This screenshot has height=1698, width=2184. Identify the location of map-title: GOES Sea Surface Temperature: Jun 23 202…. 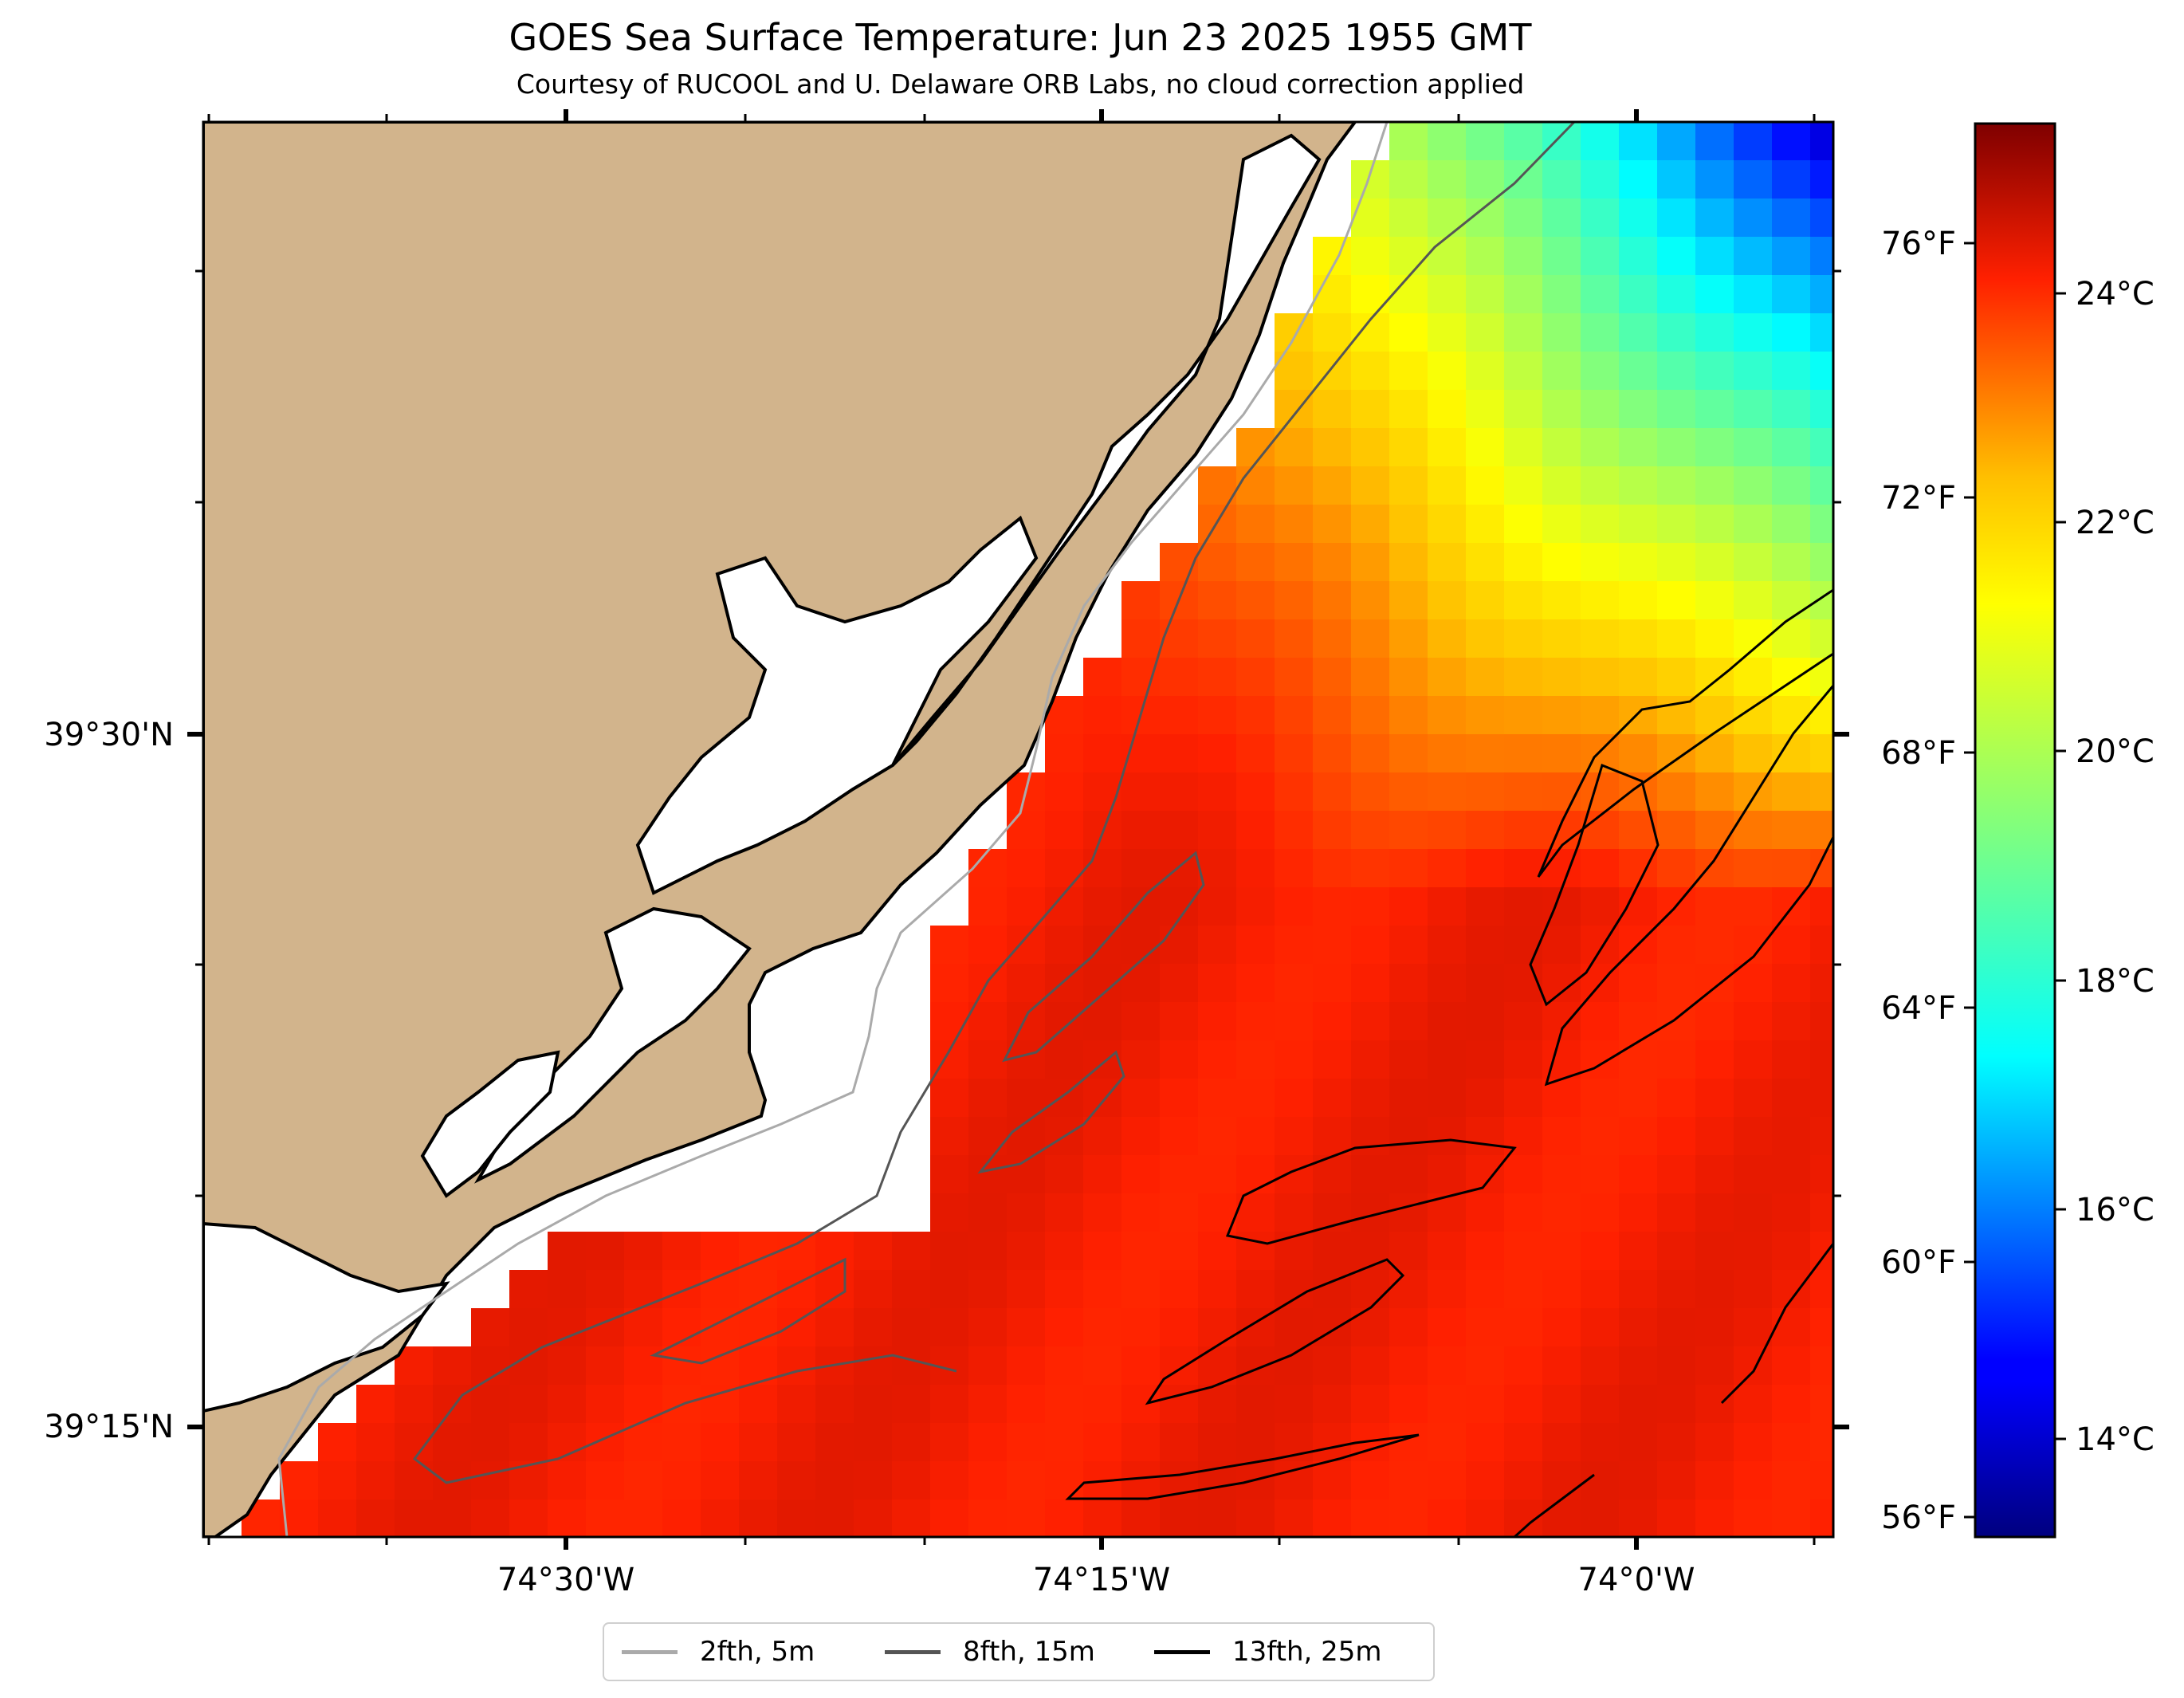
(1020, 38).